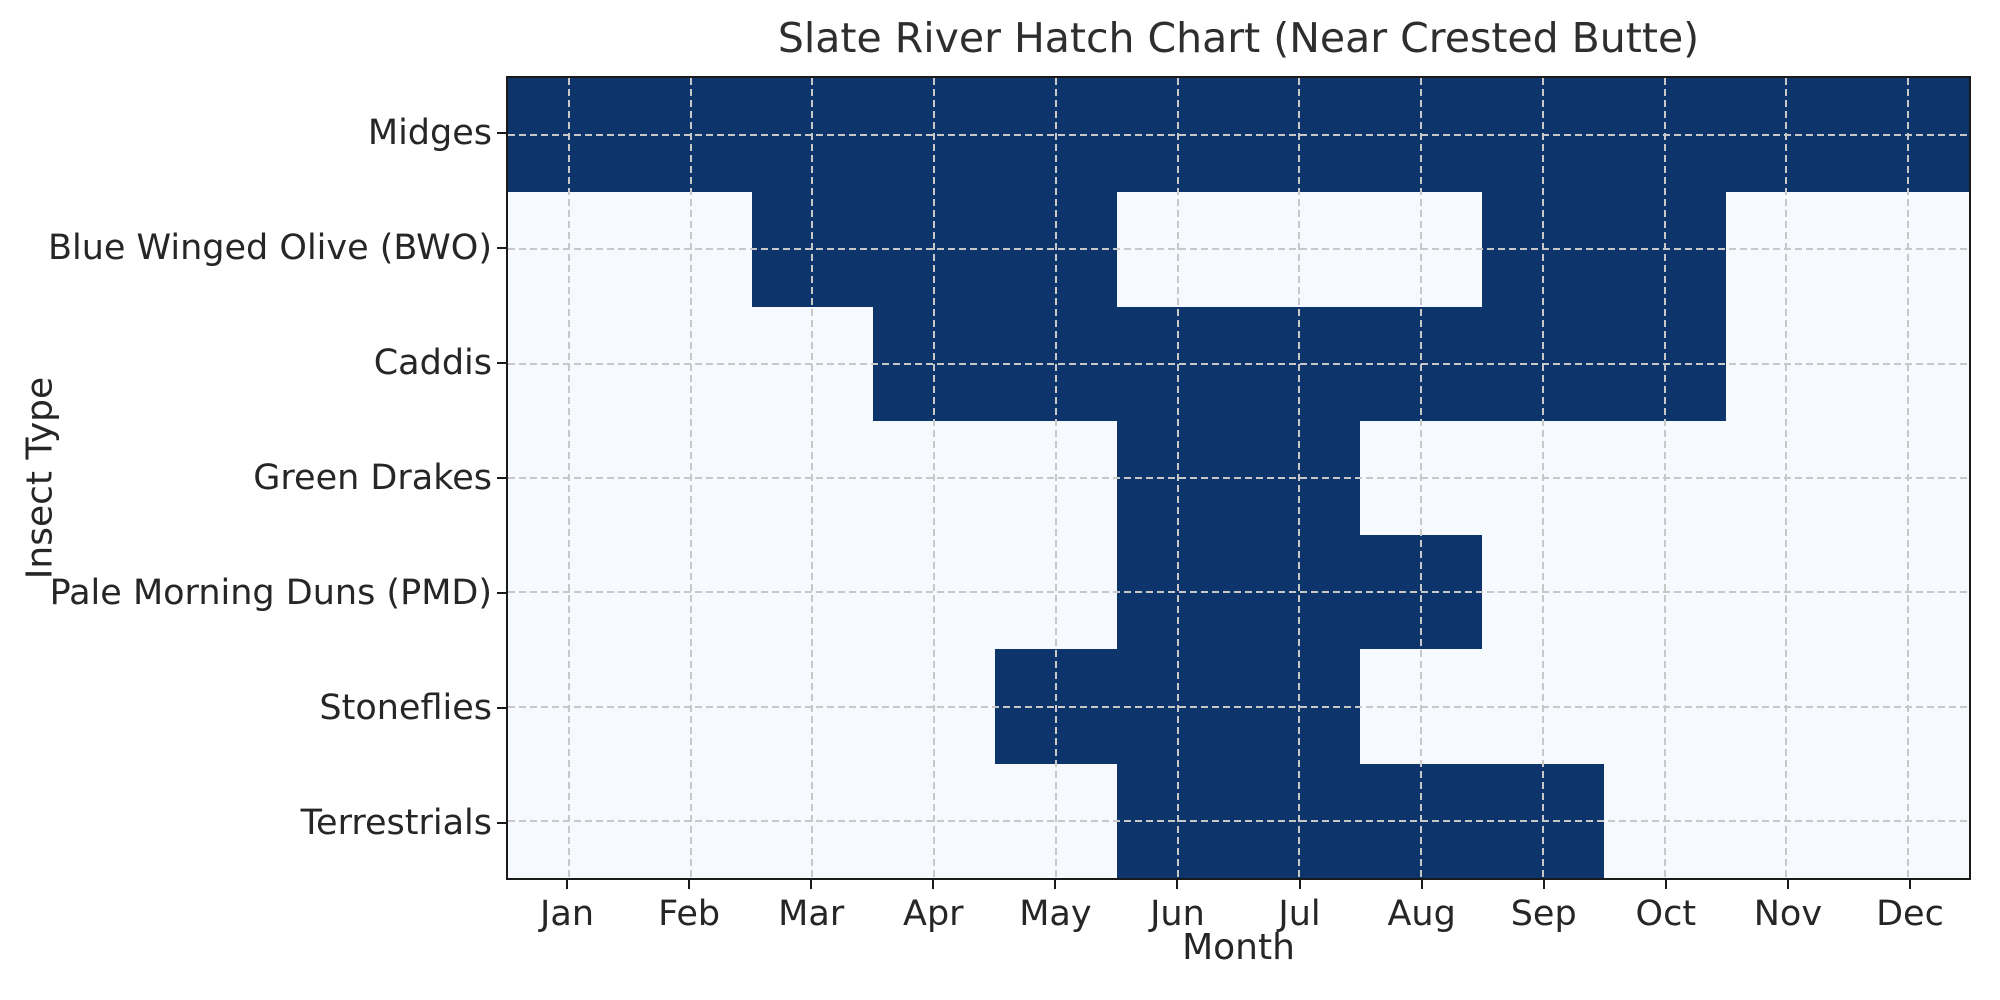 The width and height of the screenshot is (2000, 1000). What do you see at coordinates (1421, 914) in the screenshot?
I see `x-tick-label: Aug` at bounding box center [1421, 914].